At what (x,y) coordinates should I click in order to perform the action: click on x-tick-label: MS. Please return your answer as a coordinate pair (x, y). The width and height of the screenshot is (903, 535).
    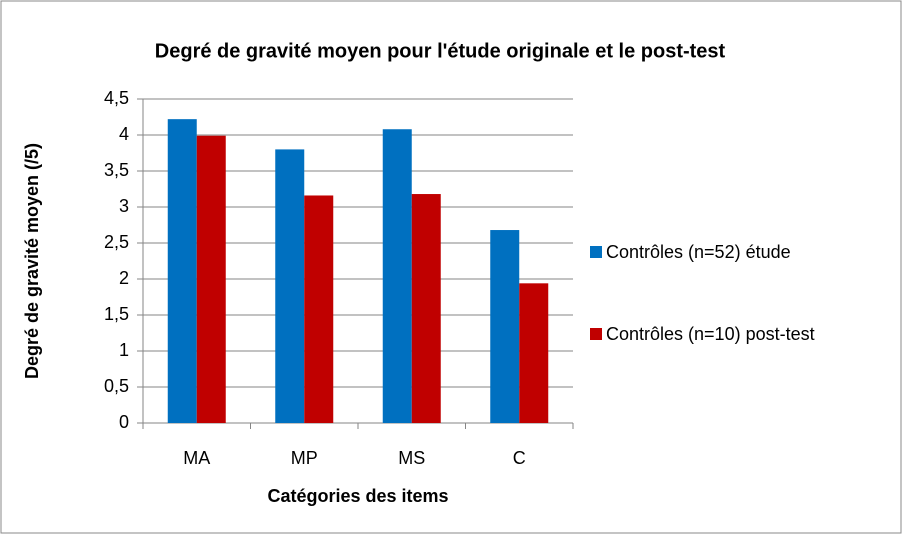
    Looking at the image, I should click on (411, 458).